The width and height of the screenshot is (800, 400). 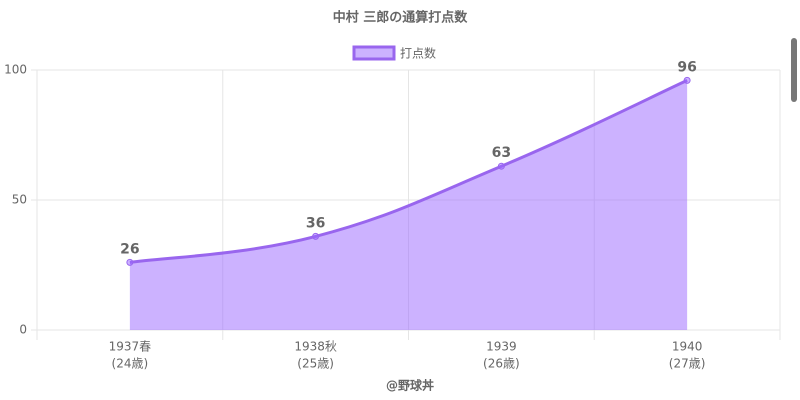 What do you see at coordinates (501, 153) in the screenshot?
I see `data-label: 63` at bounding box center [501, 153].